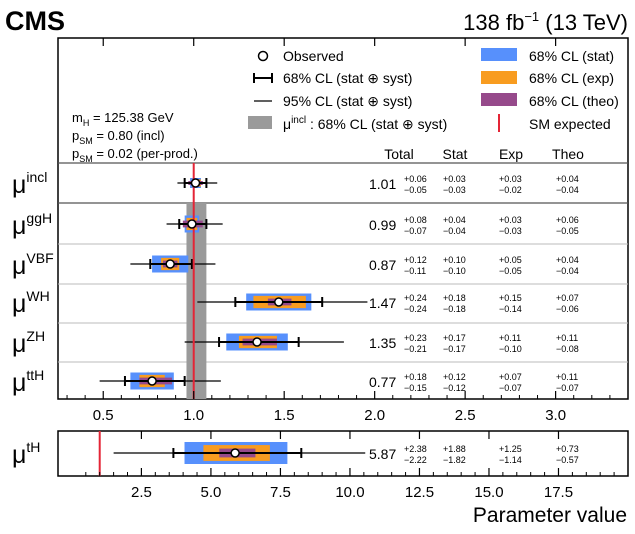  Describe the element at coordinates (567, 190) in the screenshot. I see `theo-down-incl: −0.04` at that location.